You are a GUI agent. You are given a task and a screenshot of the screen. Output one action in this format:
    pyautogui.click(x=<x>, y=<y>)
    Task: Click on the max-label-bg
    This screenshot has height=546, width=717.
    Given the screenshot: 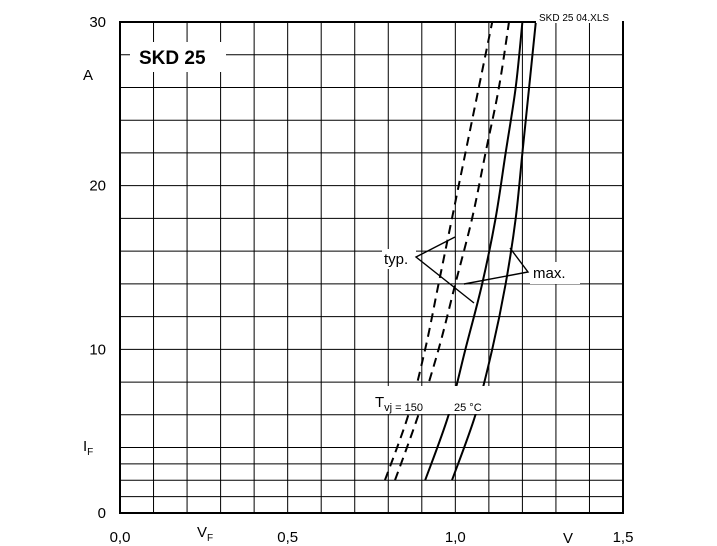 What is the action you would take?
    pyautogui.click(x=555, y=273)
    